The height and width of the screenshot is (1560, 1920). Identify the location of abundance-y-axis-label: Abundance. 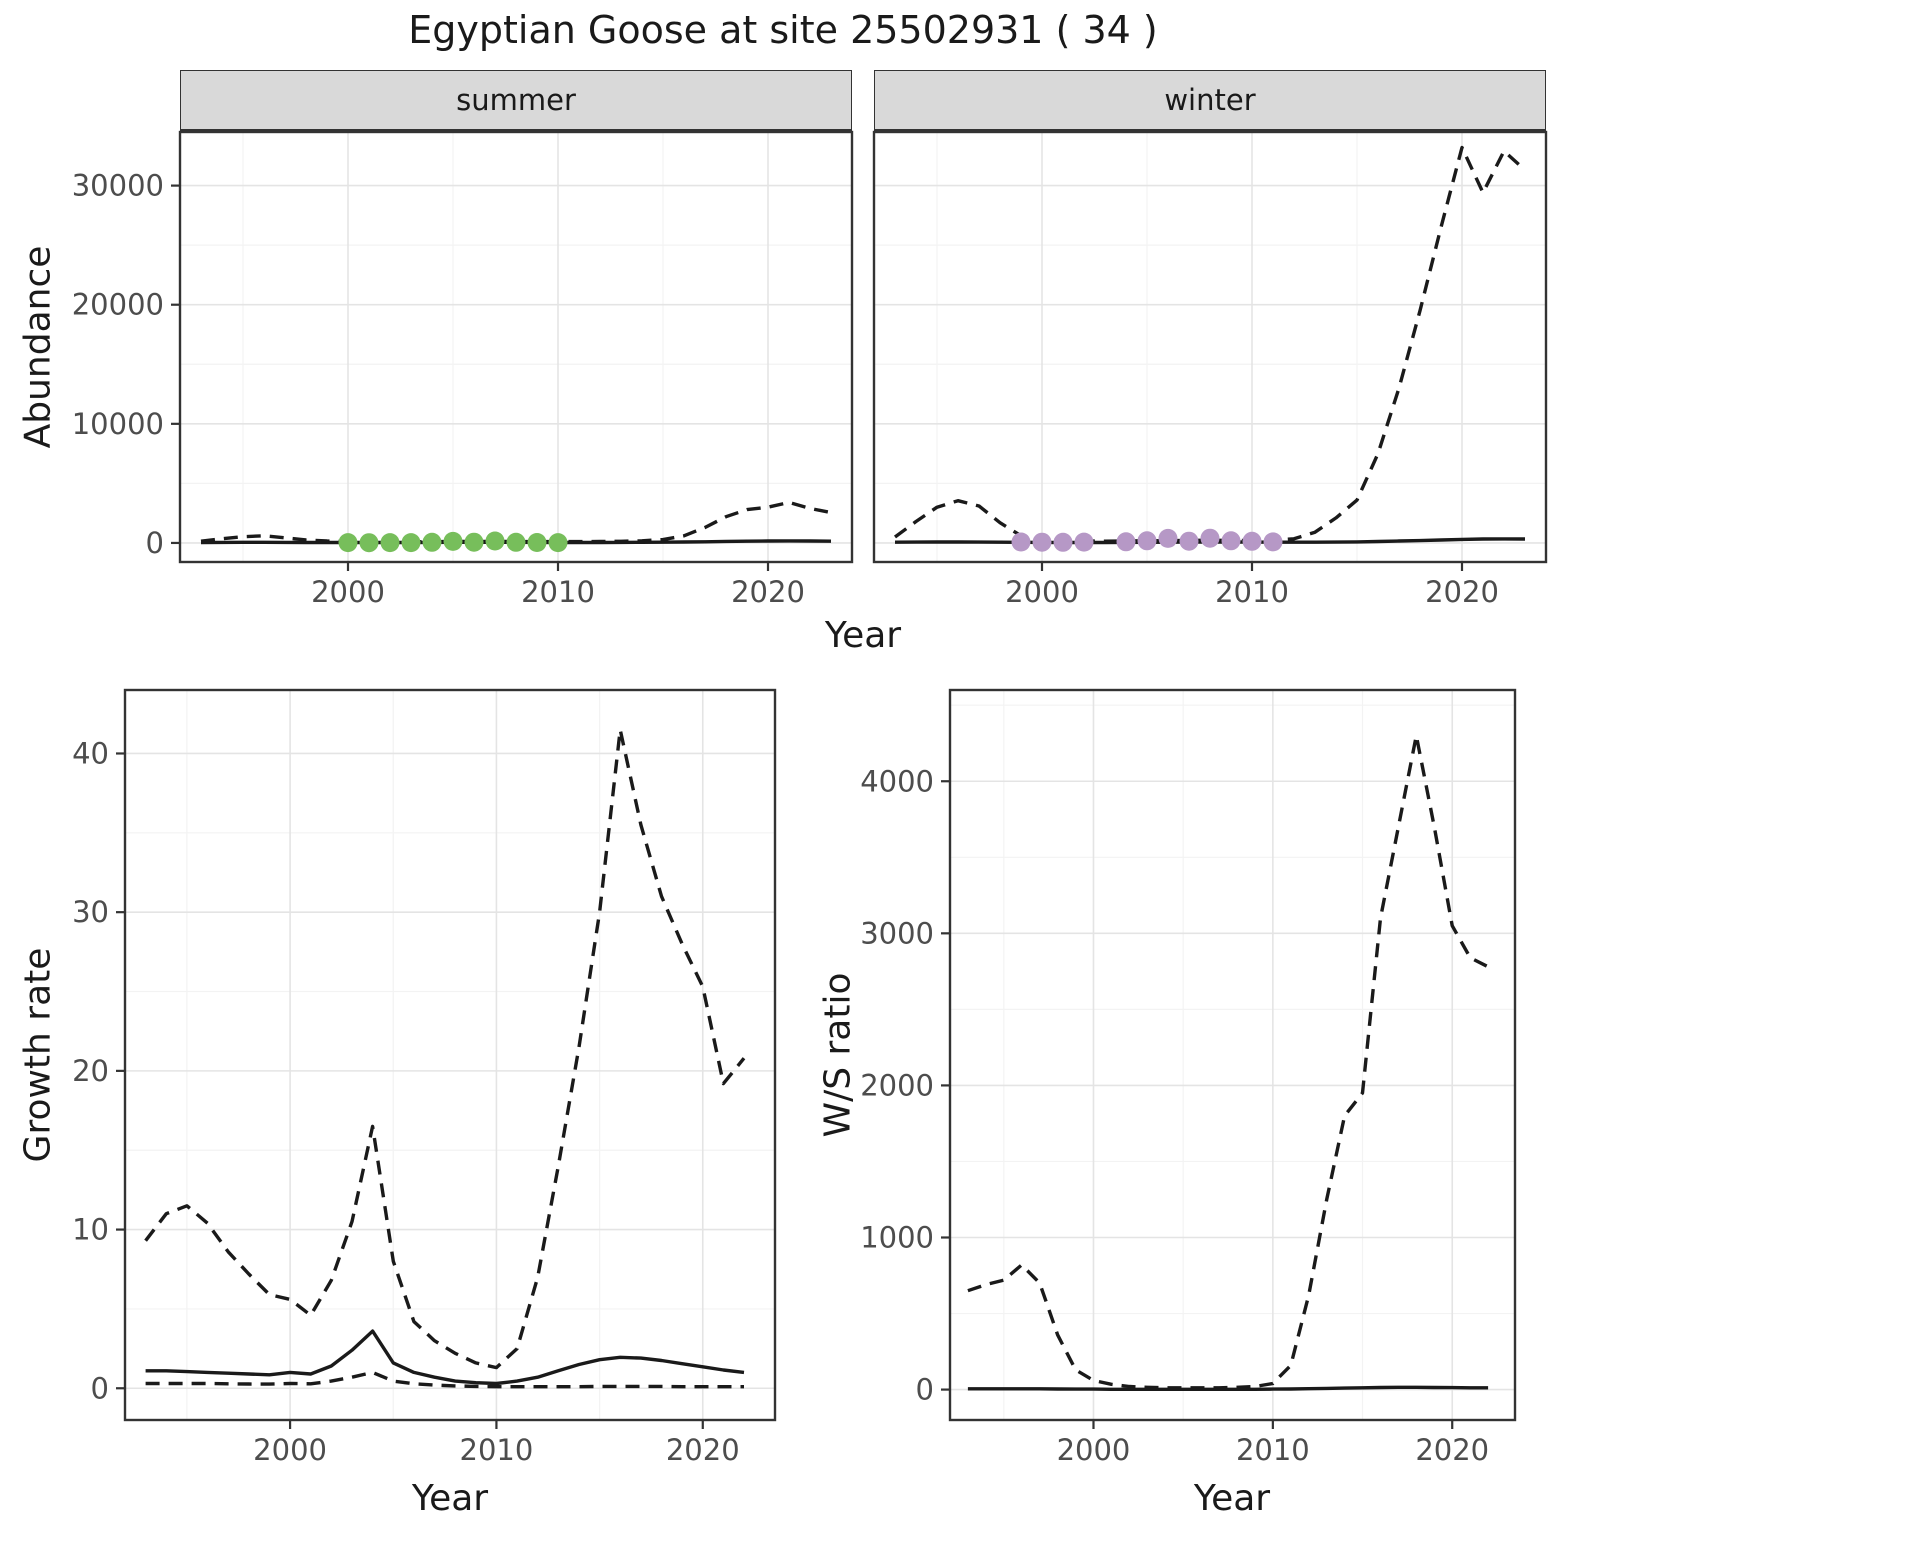
(38, 347).